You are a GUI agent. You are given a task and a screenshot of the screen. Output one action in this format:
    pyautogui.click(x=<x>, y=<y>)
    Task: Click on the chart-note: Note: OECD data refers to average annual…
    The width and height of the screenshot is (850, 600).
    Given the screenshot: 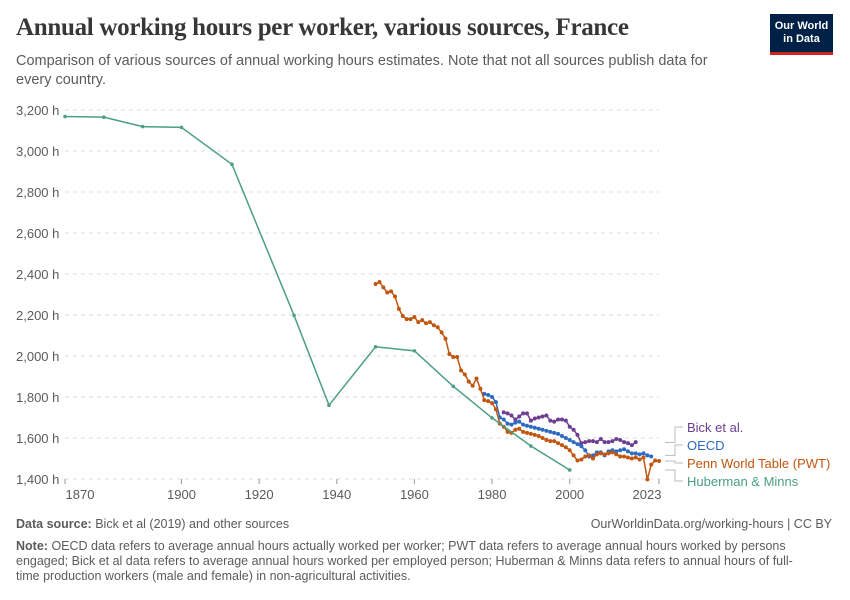 What is the action you would take?
    pyautogui.click(x=416, y=561)
    